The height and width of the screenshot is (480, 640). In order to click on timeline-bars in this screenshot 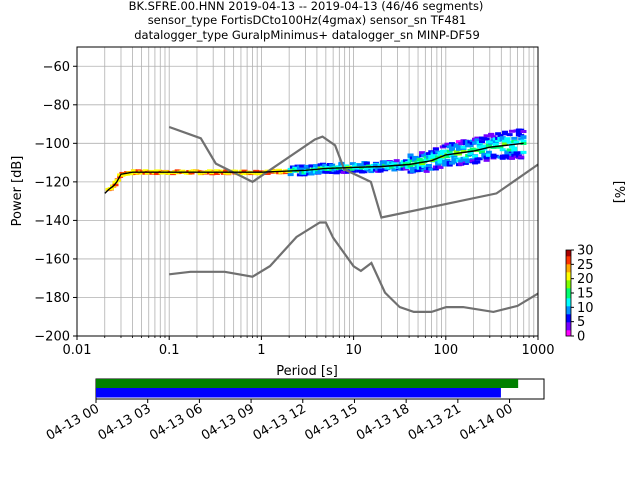, I will do `click(307, 388)`.